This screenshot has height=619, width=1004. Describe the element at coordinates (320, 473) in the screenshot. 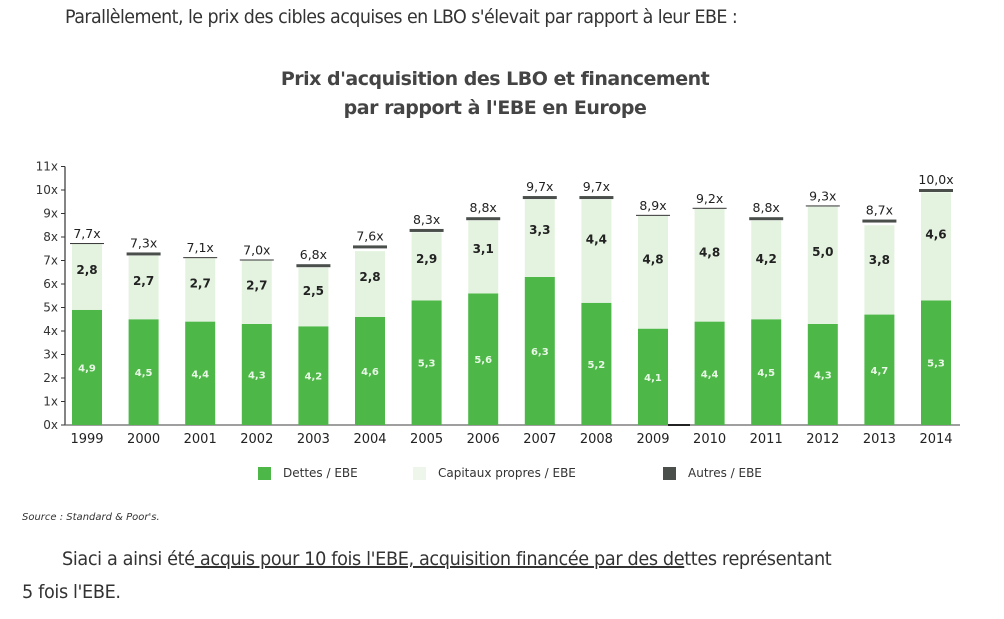

I see `legend-label-dettes: Dettes / EBE` at that location.